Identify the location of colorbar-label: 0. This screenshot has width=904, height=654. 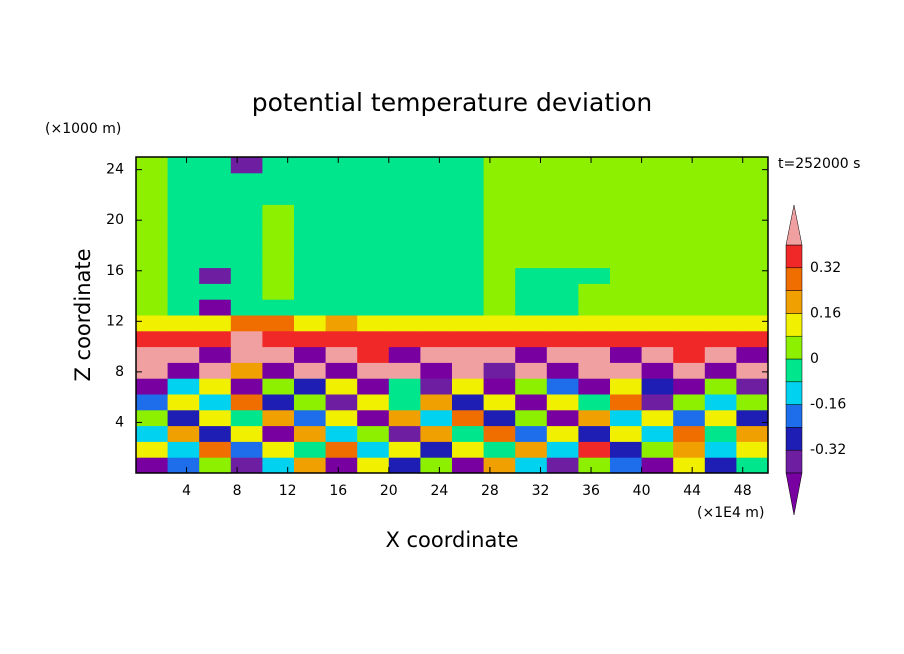
(814, 359).